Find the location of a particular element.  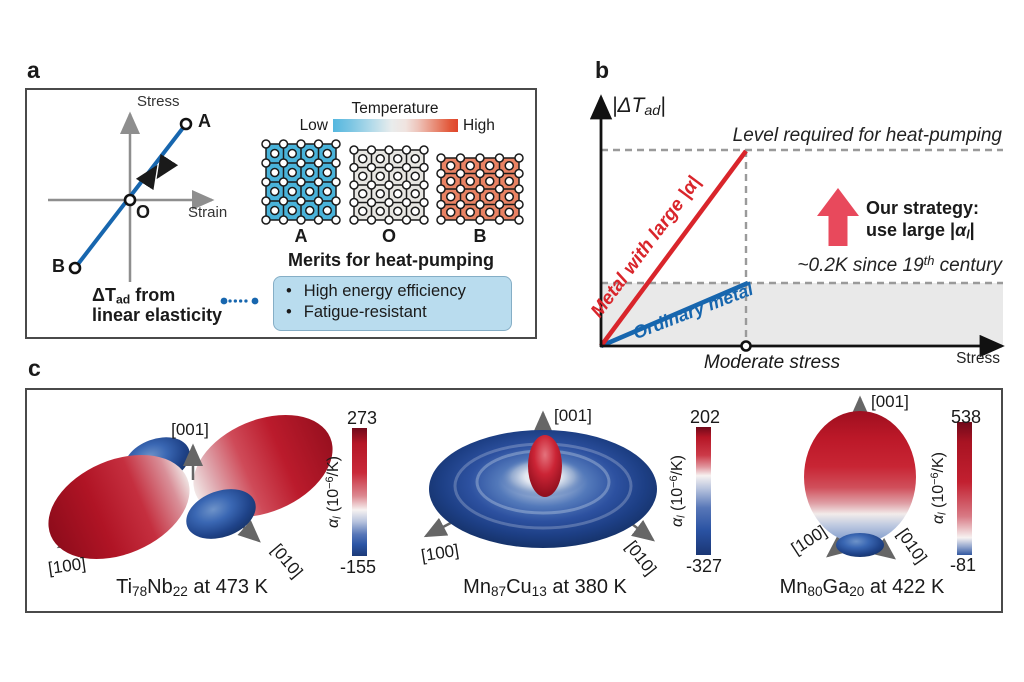

lattice-b-label: B is located at coordinates (480, 236).